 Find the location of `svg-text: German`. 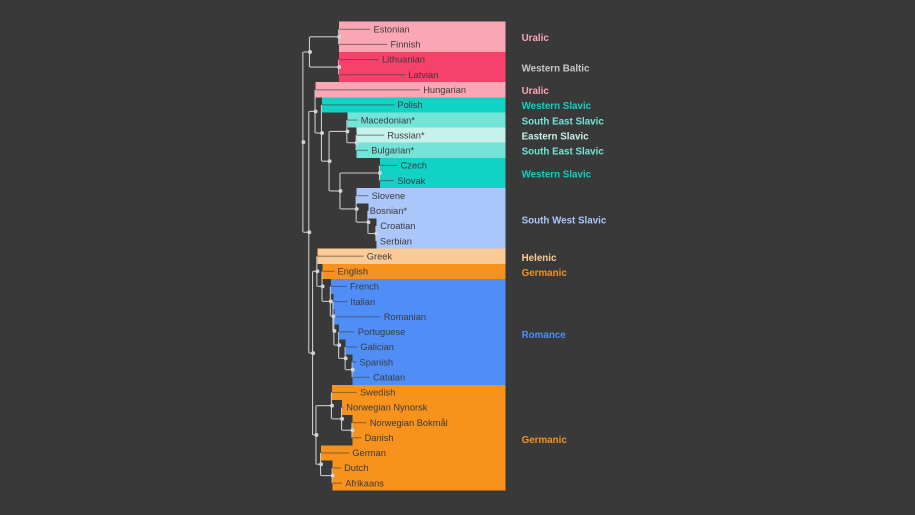

svg-text: German is located at coordinates (369, 453).